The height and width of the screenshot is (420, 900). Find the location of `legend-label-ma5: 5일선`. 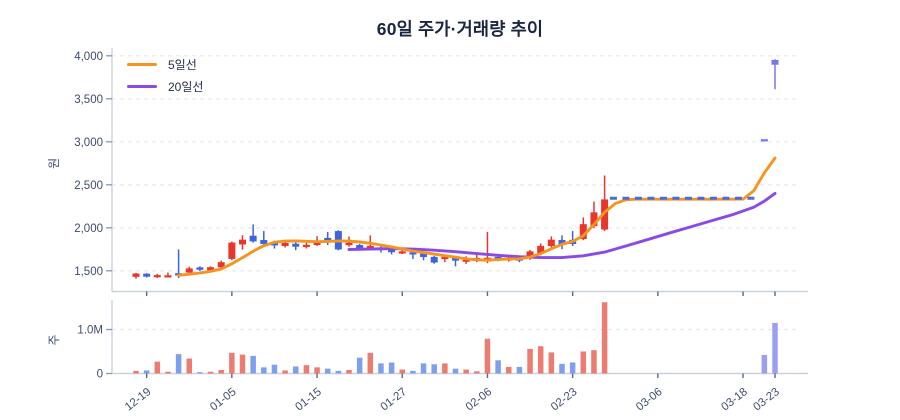

legend-label-ma5: 5일선 is located at coordinates (182, 64).